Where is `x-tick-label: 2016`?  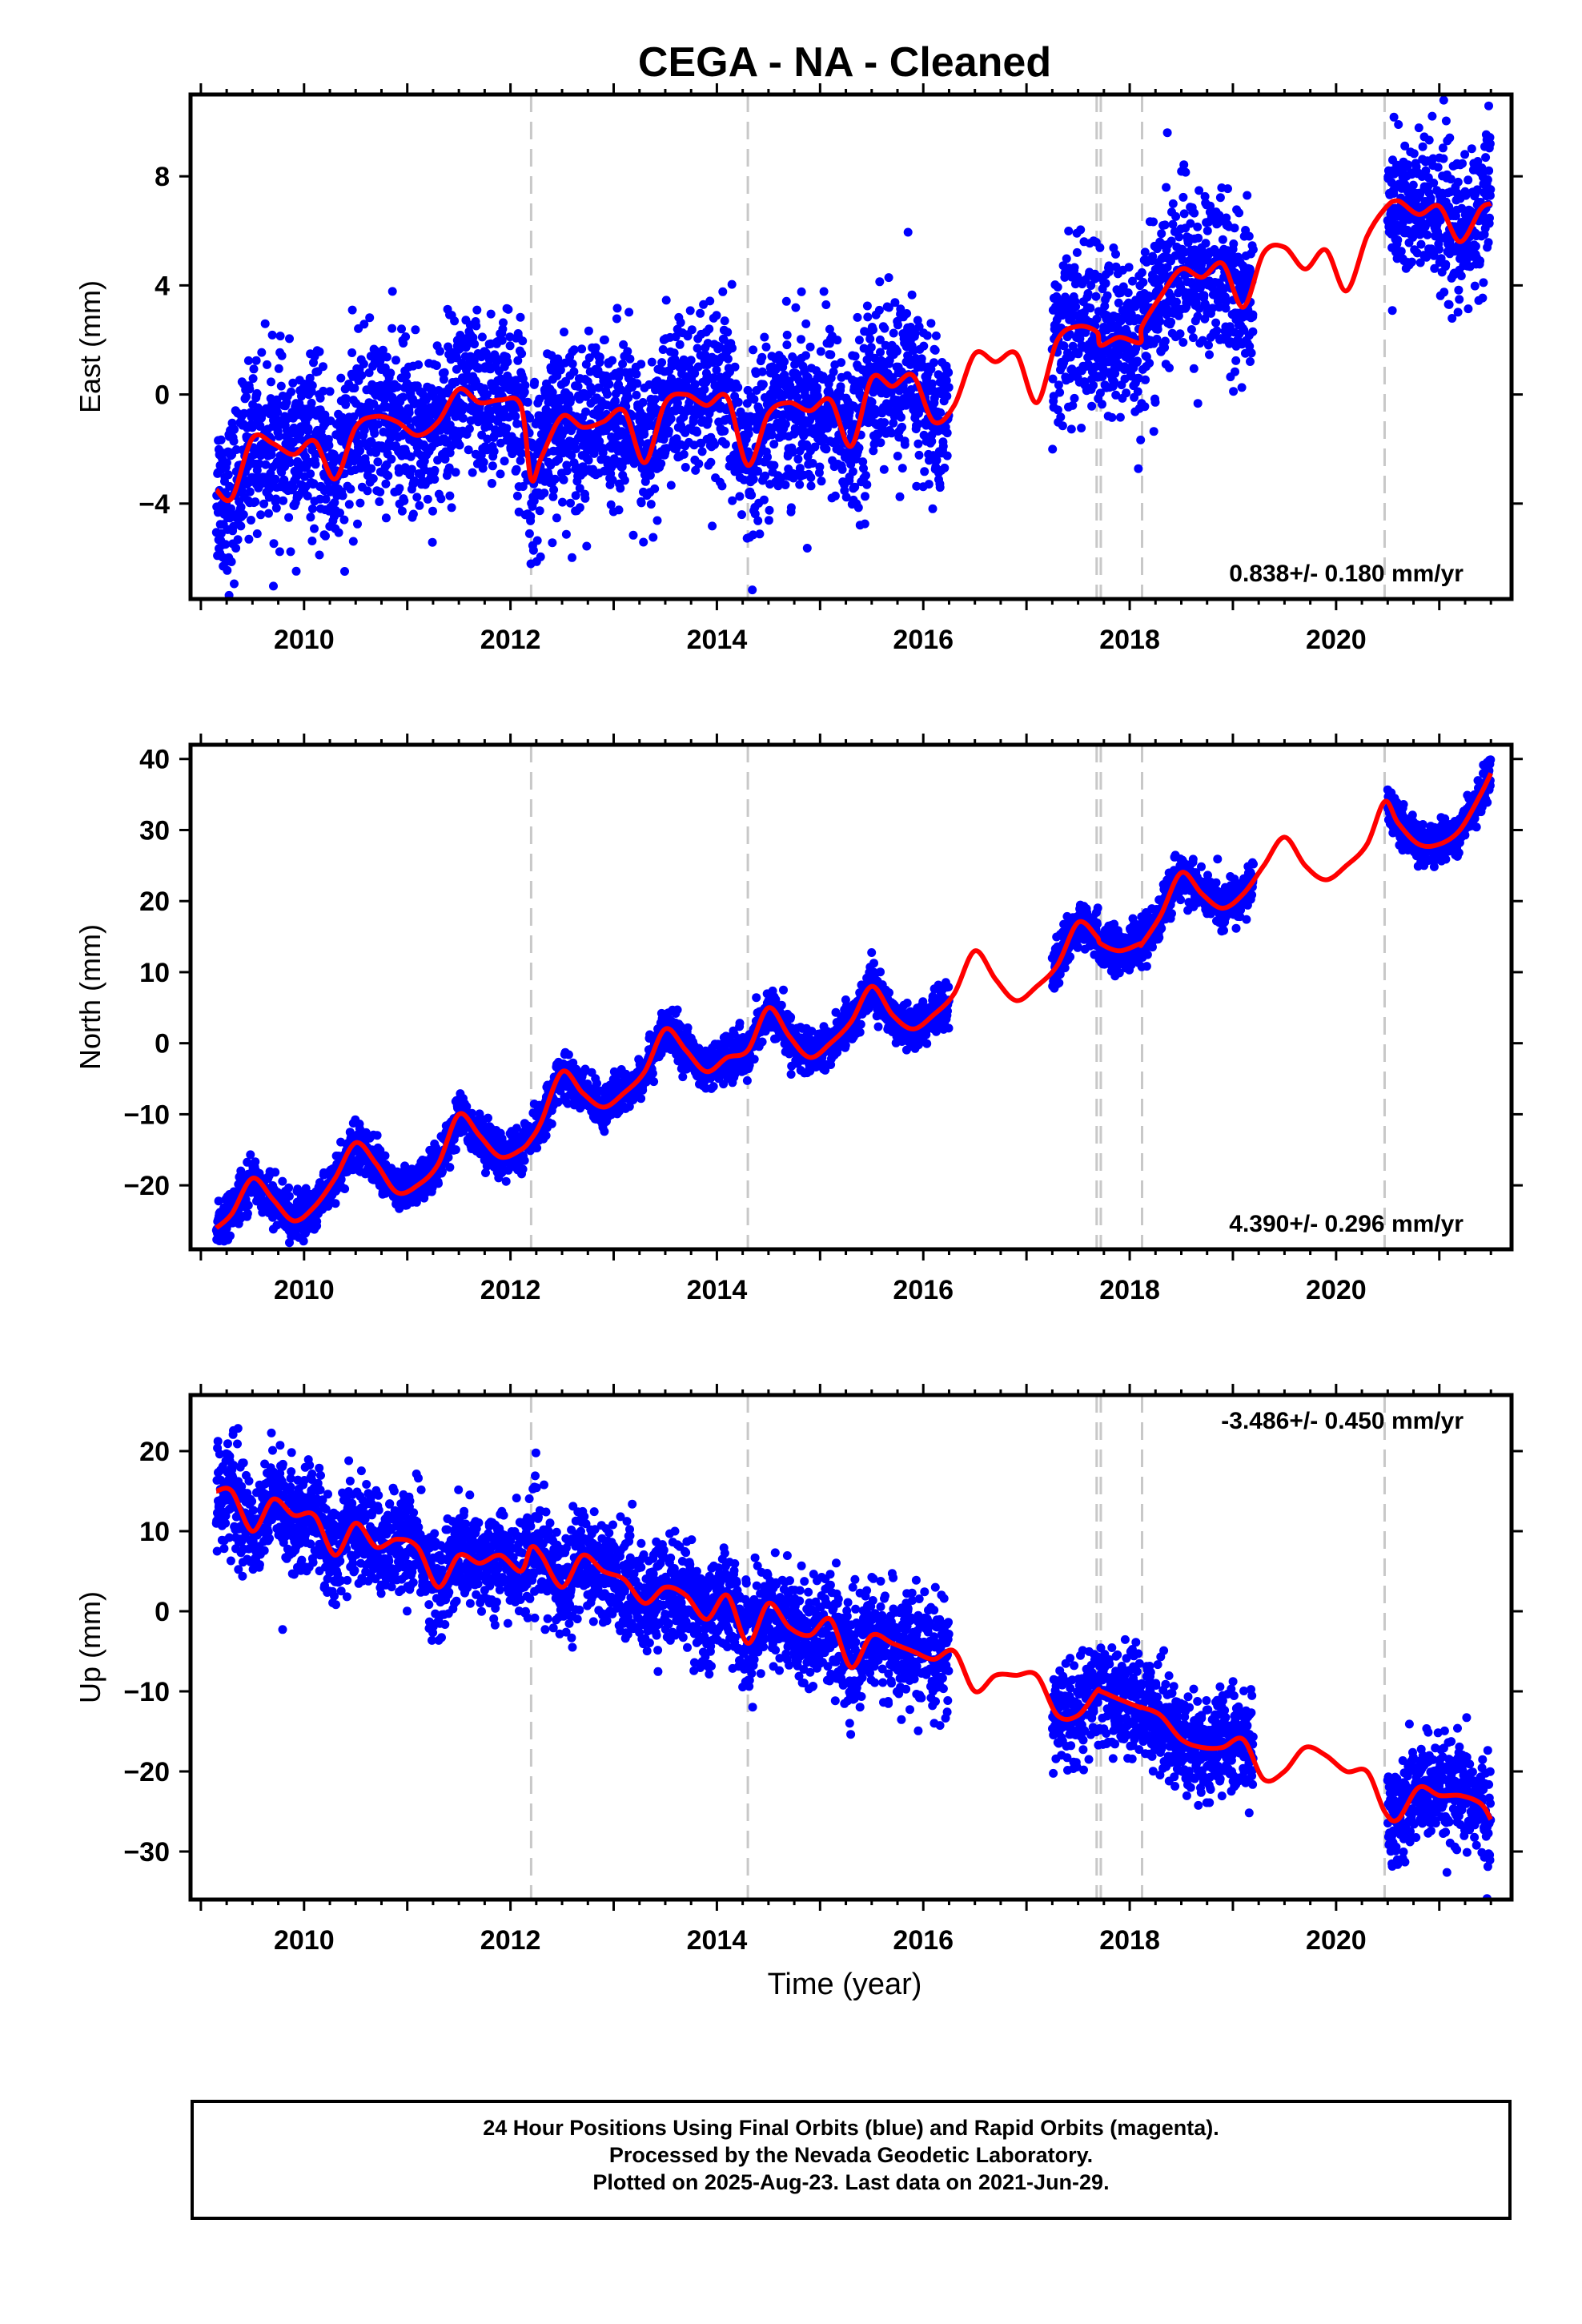
x-tick-label: 2016 is located at coordinates (924, 640).